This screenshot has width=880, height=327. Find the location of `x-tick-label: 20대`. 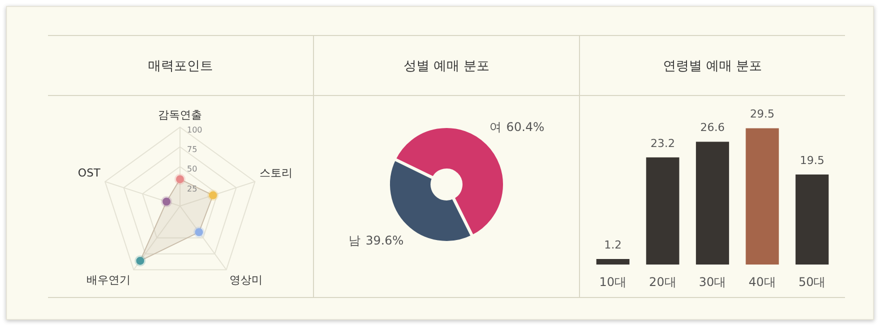

x-tick-label: 20대 is located at coordinates (662, 281).